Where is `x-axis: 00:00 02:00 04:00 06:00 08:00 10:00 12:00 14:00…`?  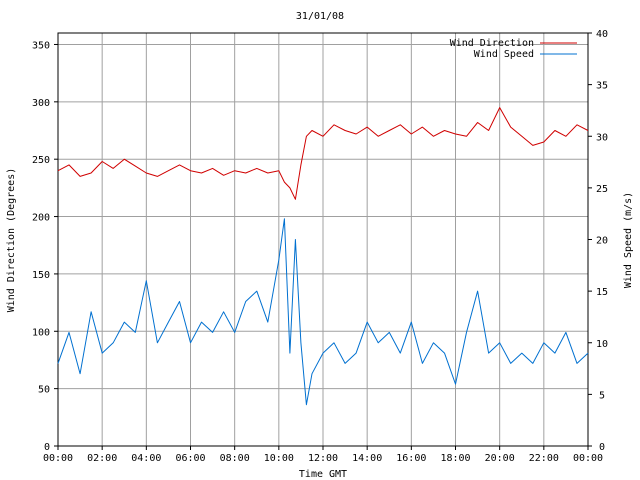
x-axis: 00:00 02:00 04:00 06:00 08:00 10:00 12:00 14:00… is located at coordinates (323, 455).